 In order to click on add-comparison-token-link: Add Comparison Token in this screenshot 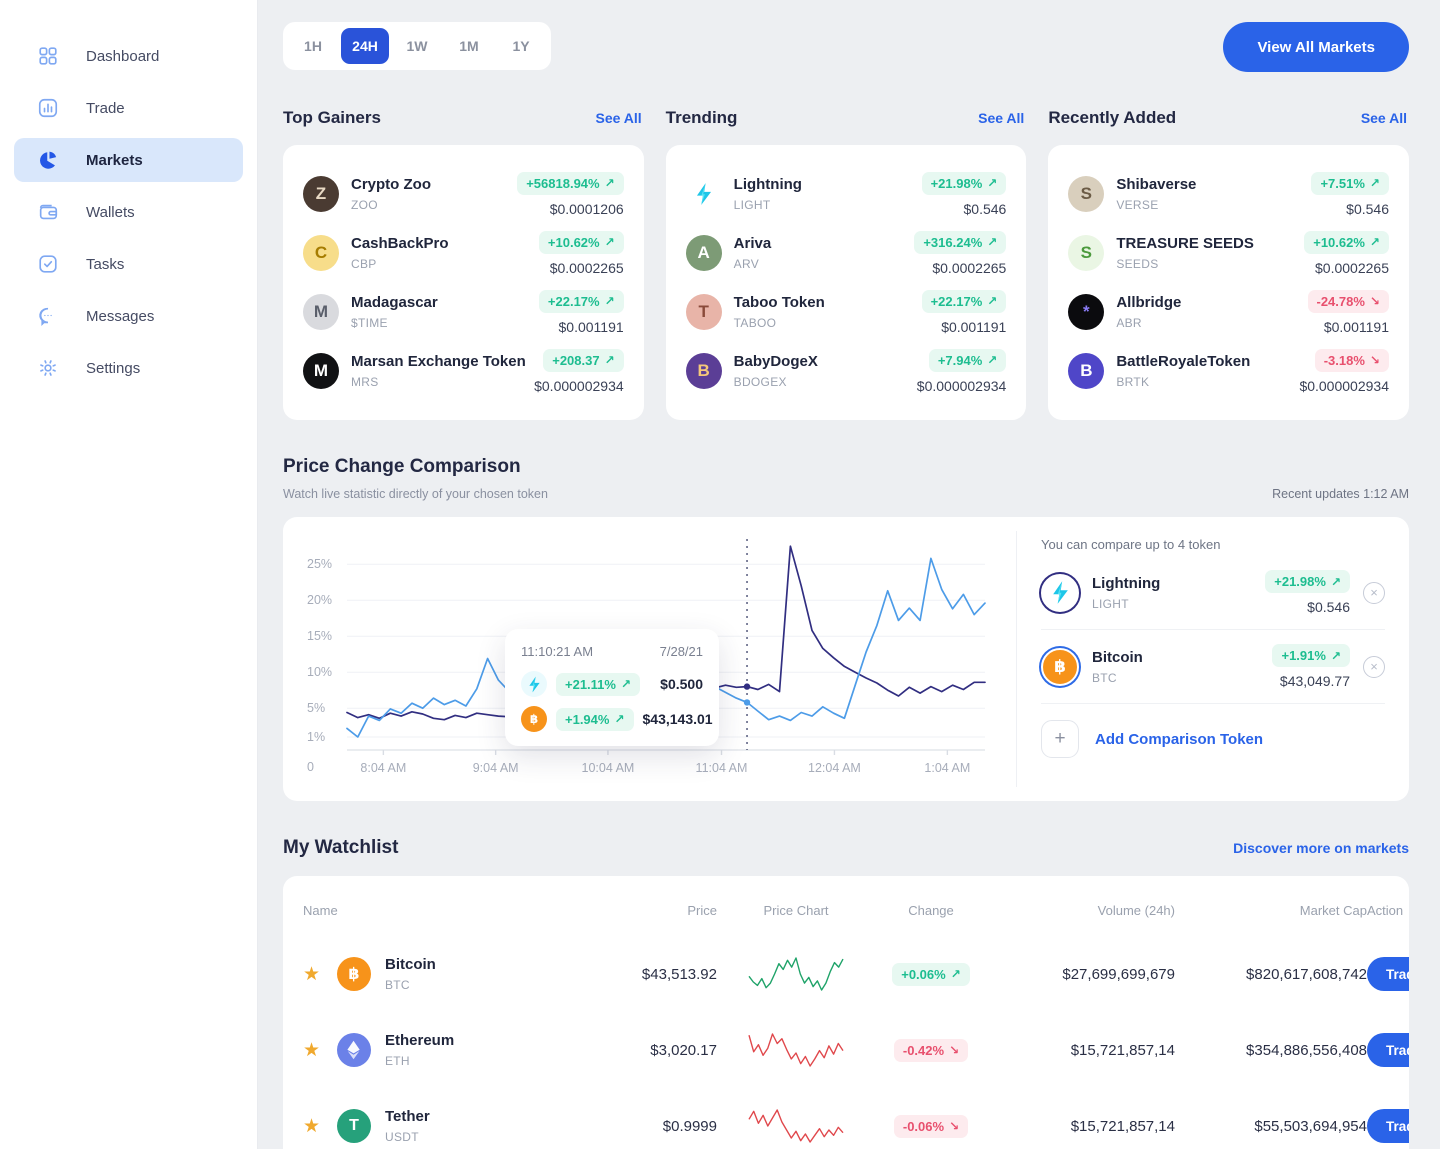, I will do `click(1179, 739)`.